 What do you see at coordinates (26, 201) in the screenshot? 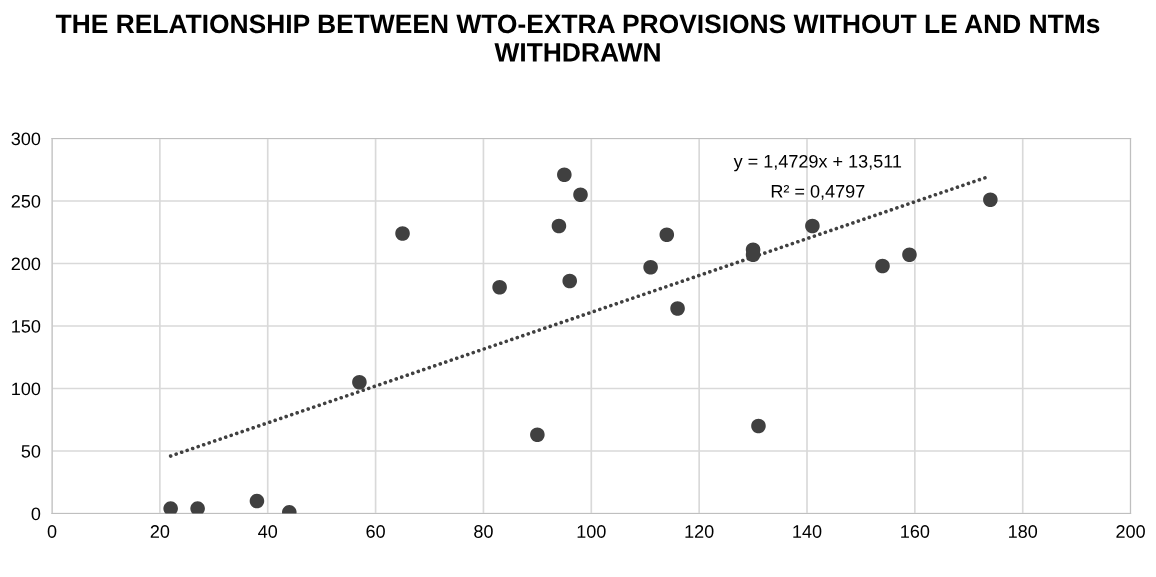
I see `y-tick-label: 250` at bounding box center [26, 201].